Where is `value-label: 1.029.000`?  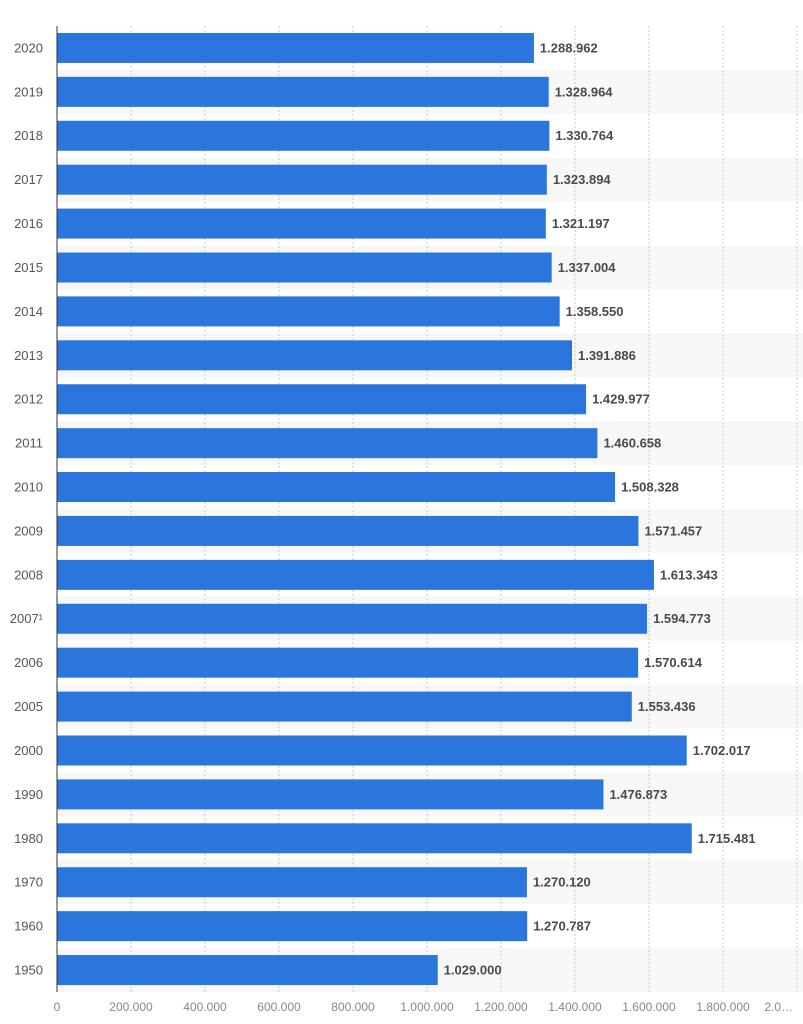 value-label: 1.029.000 is located at coordinates (473, 969).